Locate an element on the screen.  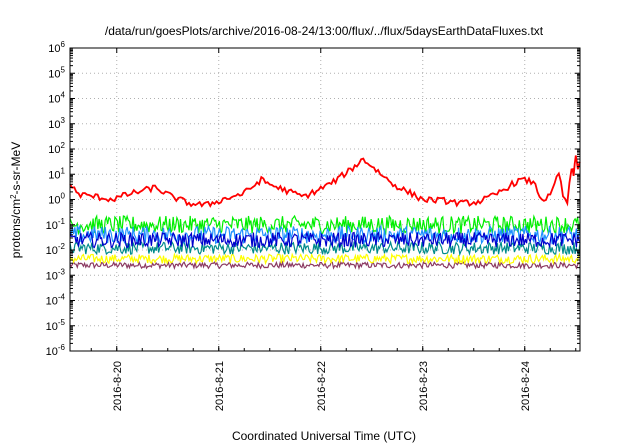
y-tick-exp: 2 is located at coordinates (63, 145).